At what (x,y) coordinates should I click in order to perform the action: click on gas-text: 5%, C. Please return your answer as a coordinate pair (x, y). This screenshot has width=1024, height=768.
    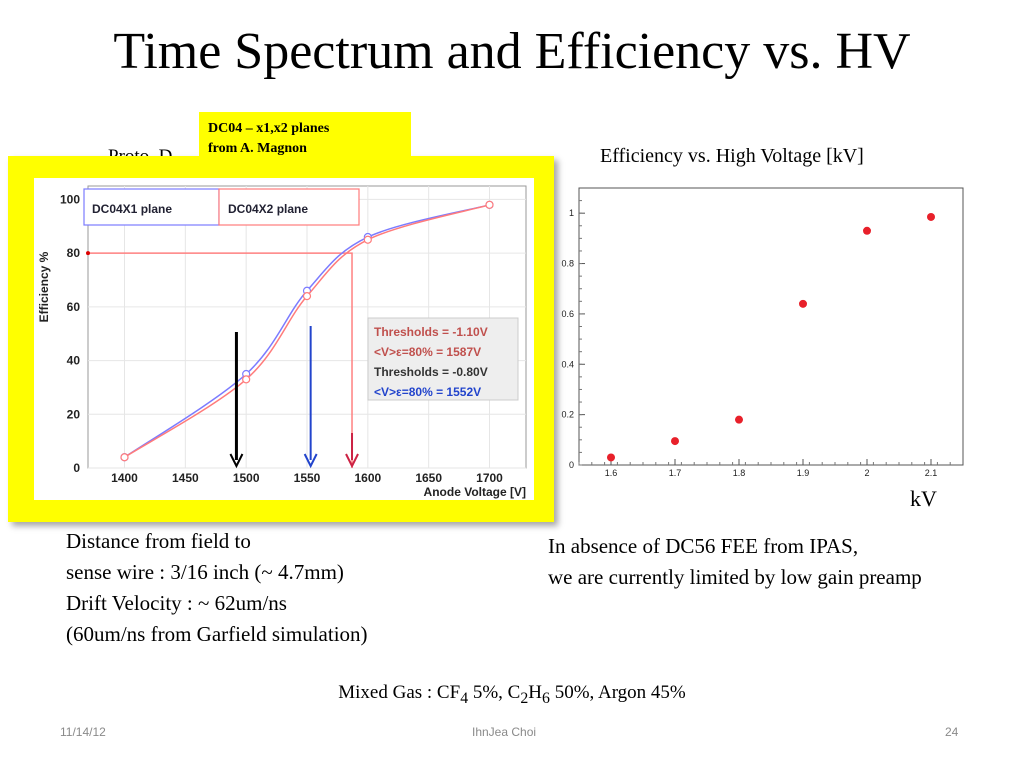
    Looking at the image, I should click on (494, 692).